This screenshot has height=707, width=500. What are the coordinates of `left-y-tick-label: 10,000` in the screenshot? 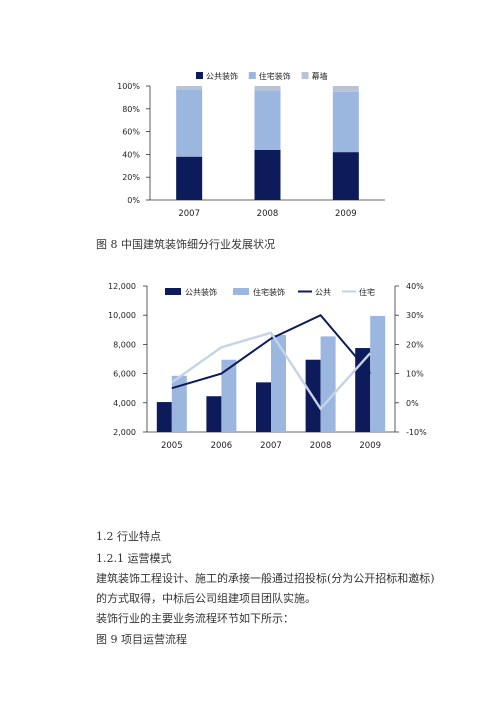 It's located at (122, 315).